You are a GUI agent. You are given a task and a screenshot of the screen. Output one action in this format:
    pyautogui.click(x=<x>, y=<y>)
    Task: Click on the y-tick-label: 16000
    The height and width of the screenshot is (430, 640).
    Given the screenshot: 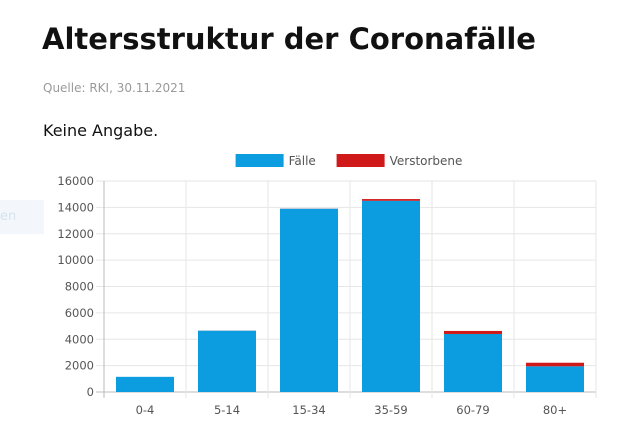 What is the action you would take?
    pyautogui.click(x=75, y=181)
    